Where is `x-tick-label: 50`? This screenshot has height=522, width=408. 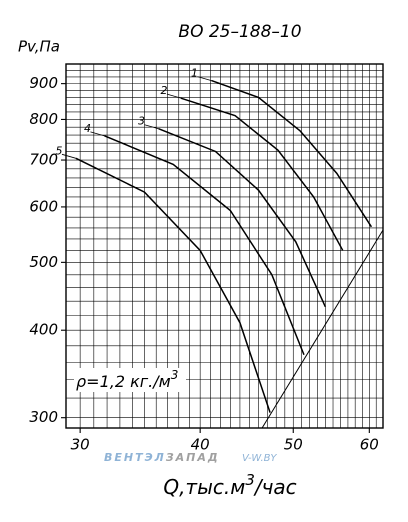
x-tick-label: 50 is located at coordinates (293, 445).